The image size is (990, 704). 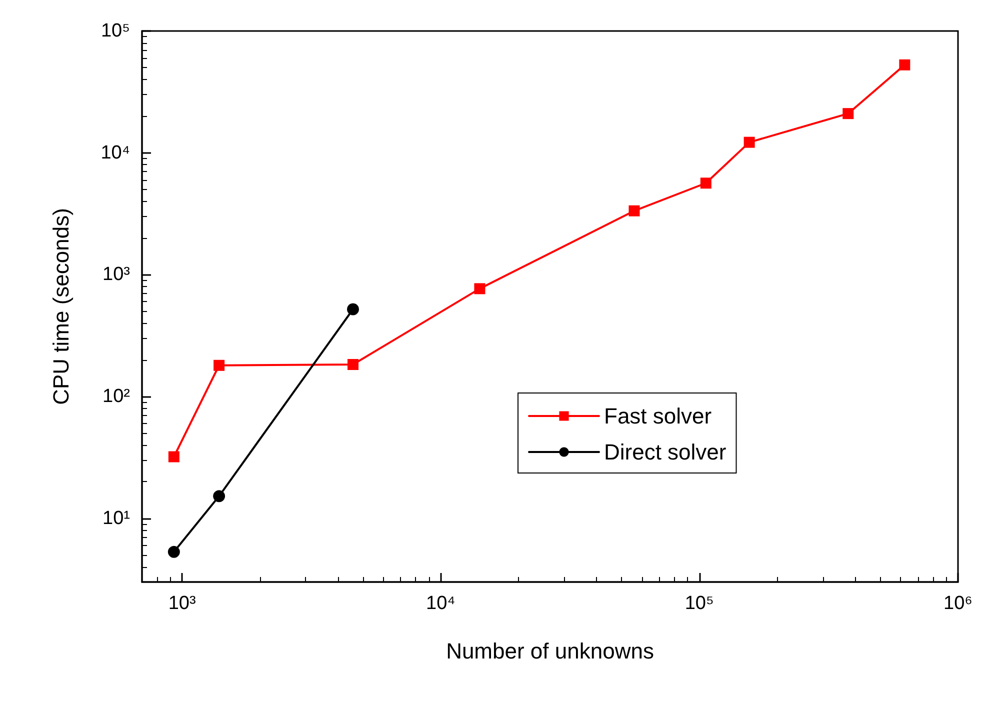 What do you see at coordinates (116, 396) in the screenshot?
I see `y-tick-label: 10²` at bounding box center [116, 396].